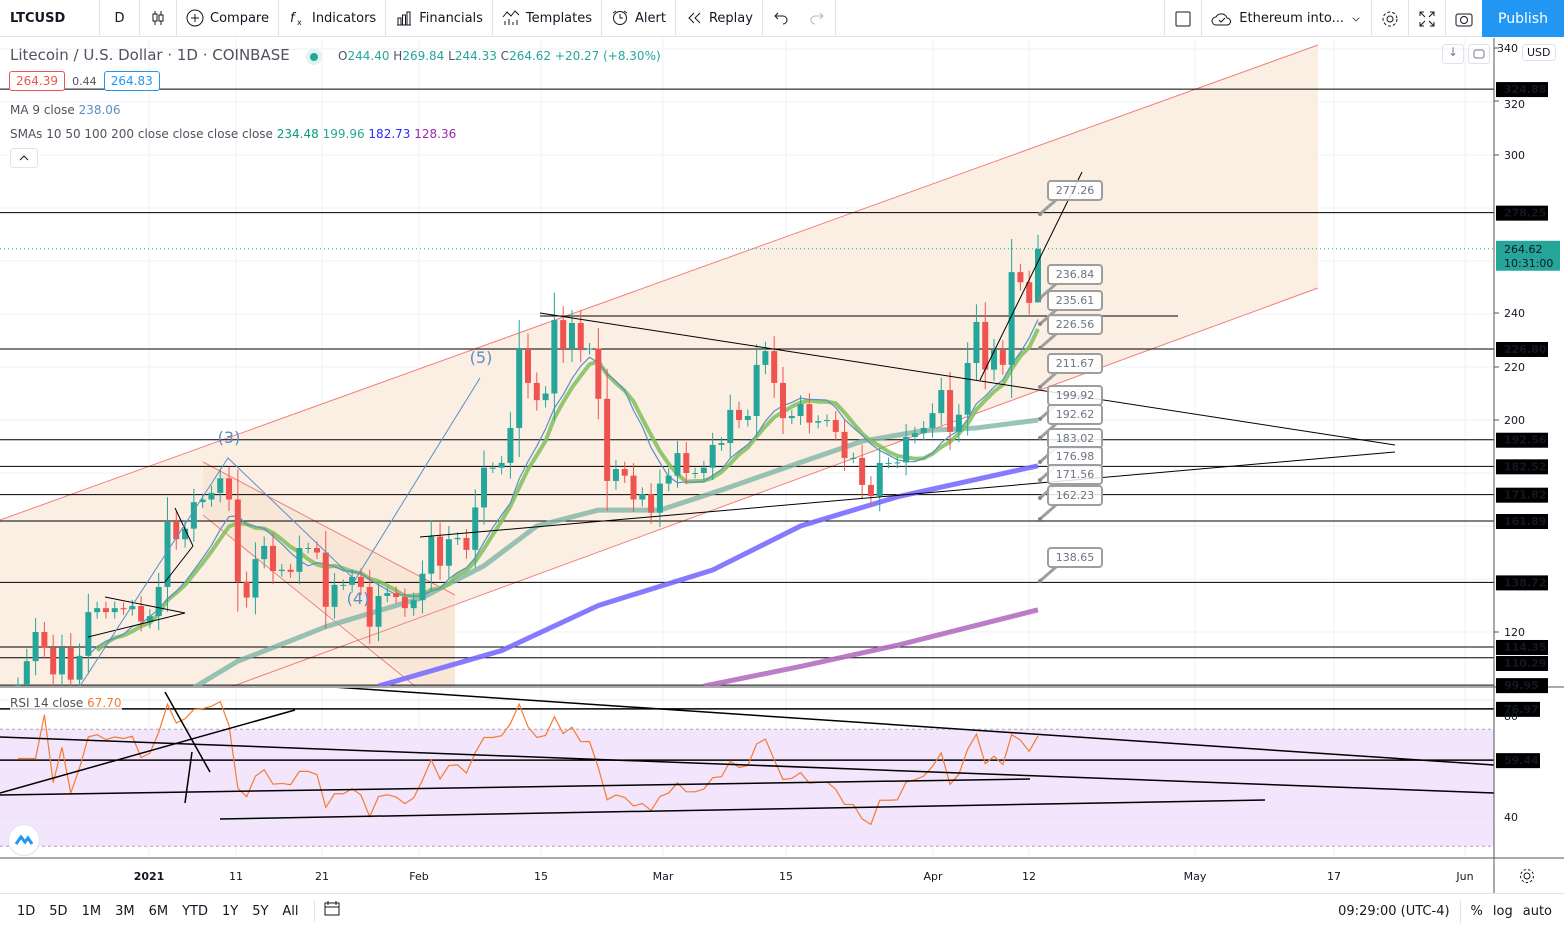 The height and width of the screenshot is (934, 1564). What do you see at coordinates (1182, 18) in the screenshot?
I see `multi-layout-button` at bounding box center [1182, 18].